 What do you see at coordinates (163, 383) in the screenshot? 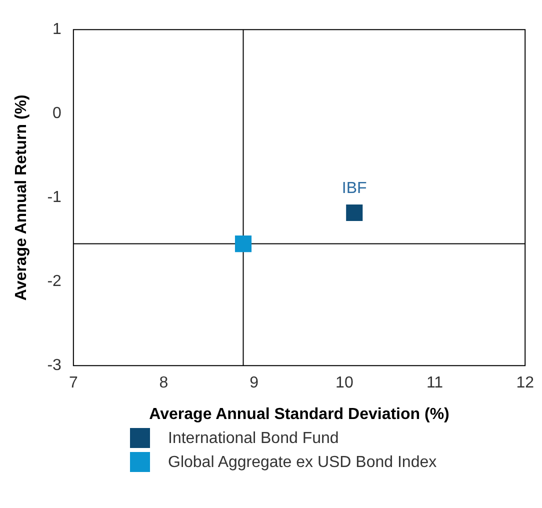
I see `x-tick-label: 8` at bounding box center [163, 383].